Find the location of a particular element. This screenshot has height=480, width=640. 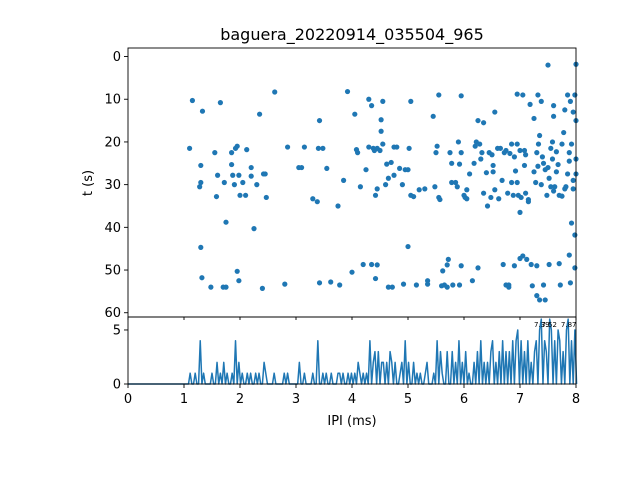

histogram-x-tick-label: 6 is located at coordinates (464, 399).